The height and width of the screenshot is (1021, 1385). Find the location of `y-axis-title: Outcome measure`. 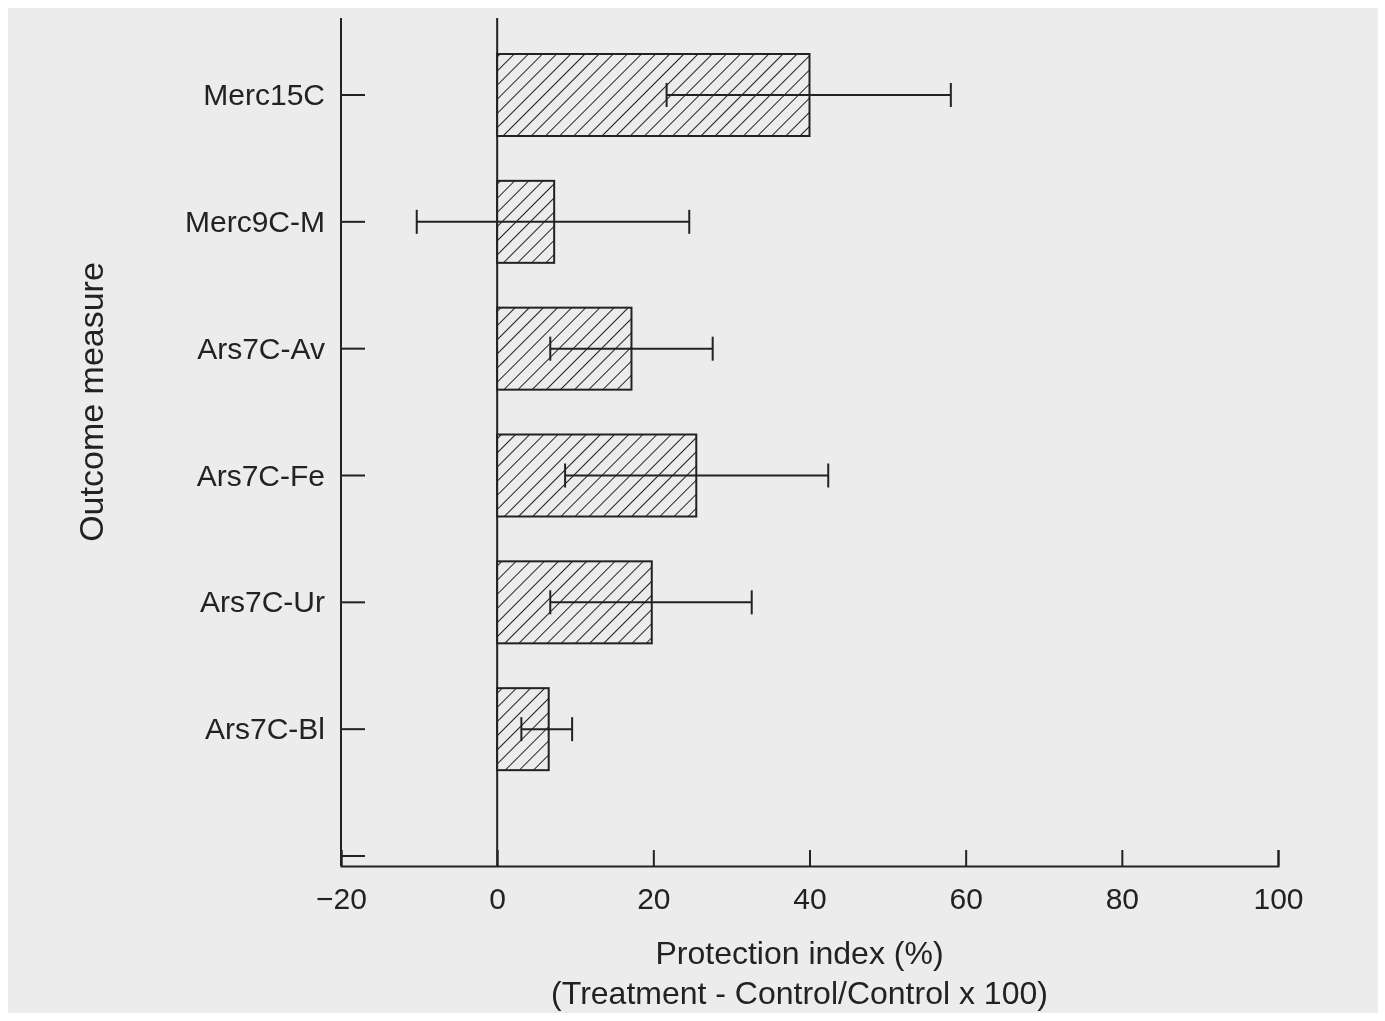

y-axis-title: Outcome measure is located at coordinates (91, 402).